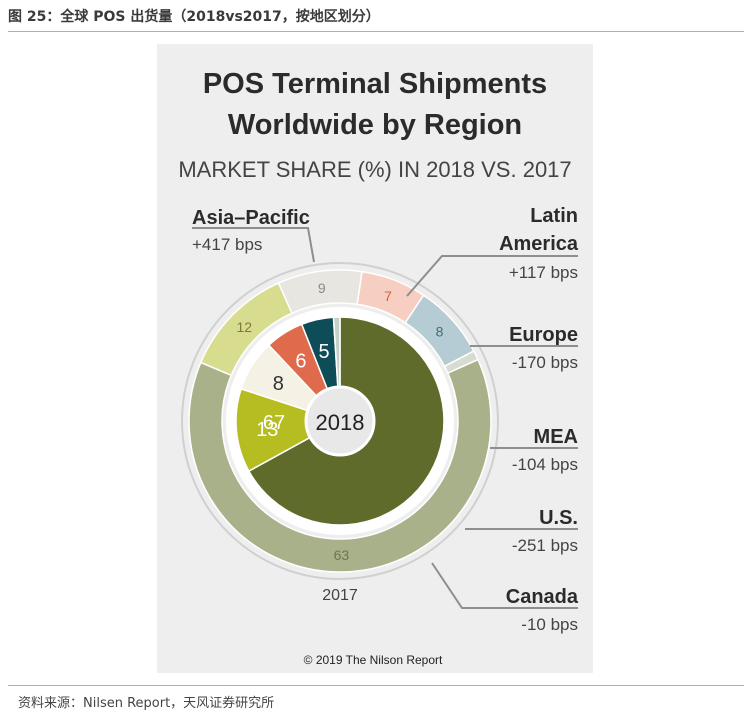  I want to click on figure-caption: 图 25：全球 POS 出货量（2018vs2017，按地区划分）, so click(194, 17).